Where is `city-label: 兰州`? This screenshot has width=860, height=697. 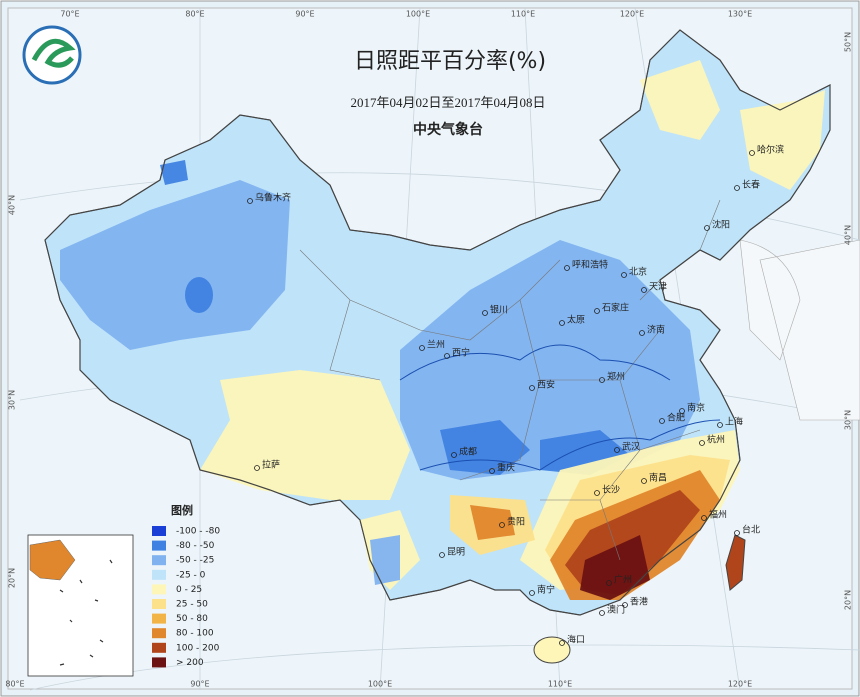 city-label: 兰州 is located at coordinates (436, 345).